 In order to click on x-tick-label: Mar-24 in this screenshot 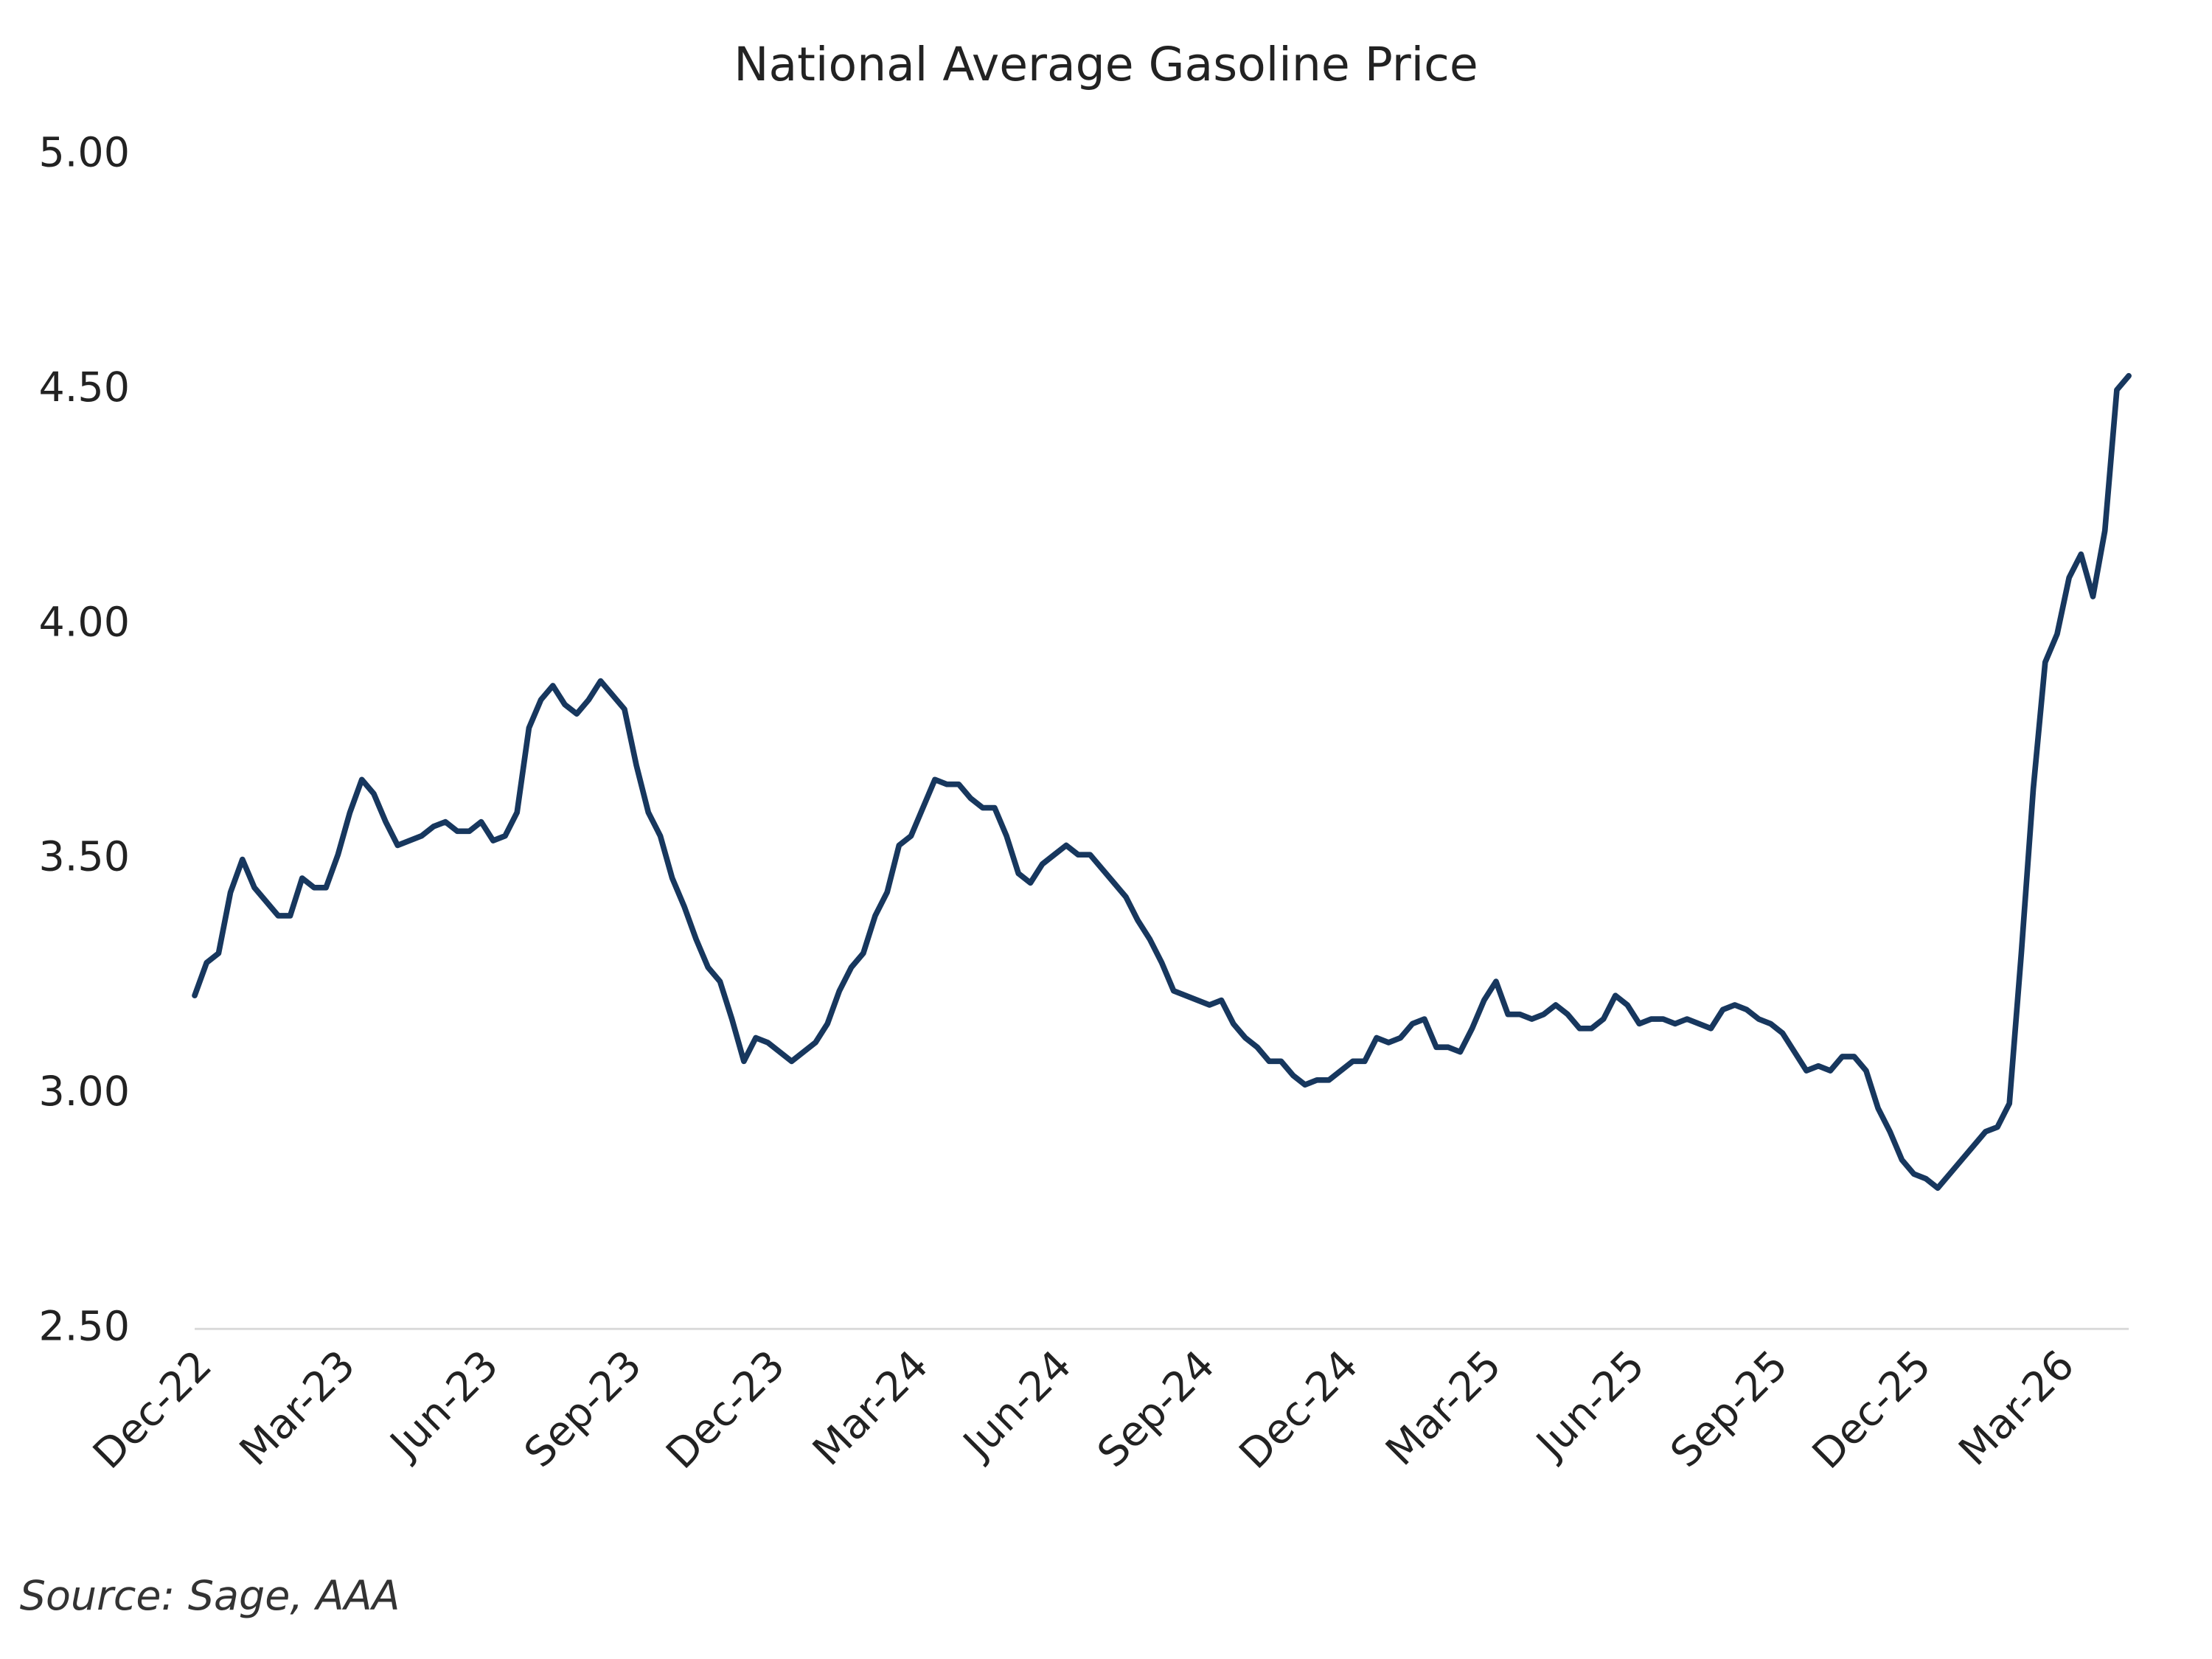, I will do `click(871, 1408)`.